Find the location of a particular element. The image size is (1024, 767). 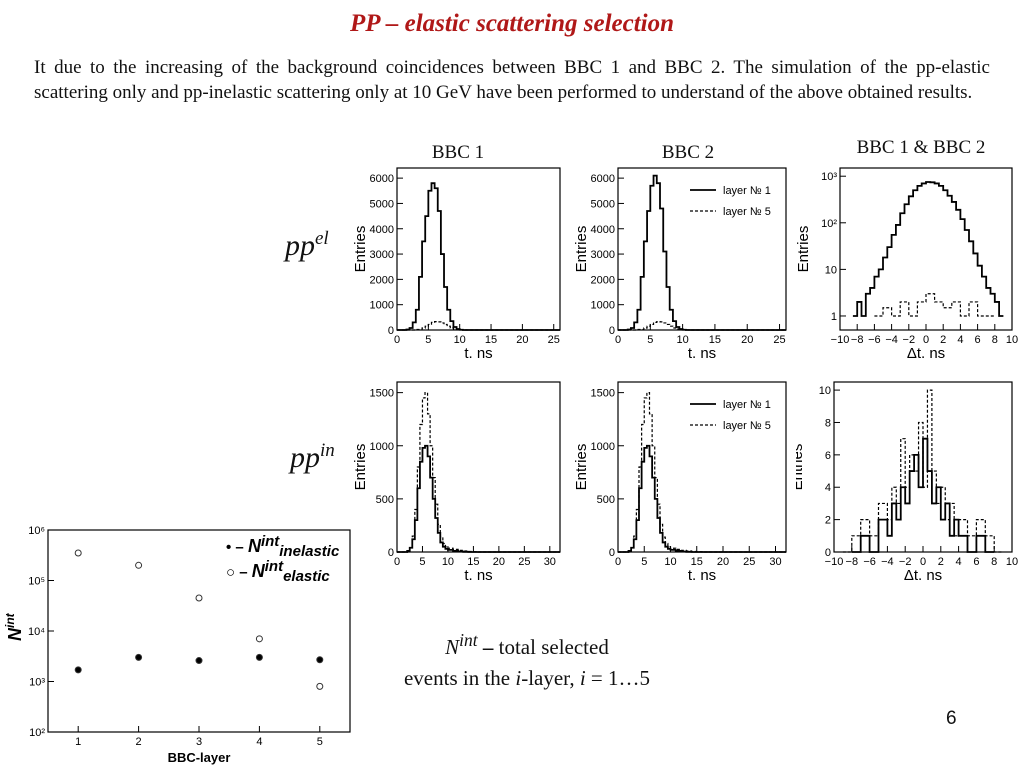

caption-text2b: -layer, is located at coordinates (550, 678).